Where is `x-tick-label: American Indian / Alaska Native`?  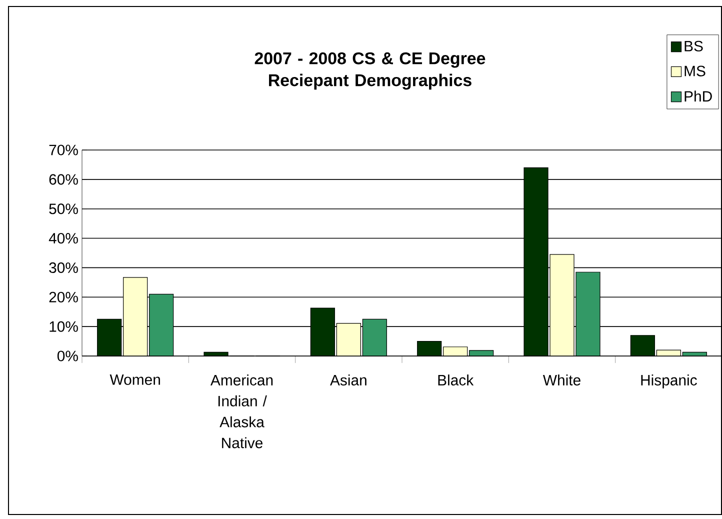
x-tick-label: American Indian / Alaska Native is located at coordinates (241, 411).